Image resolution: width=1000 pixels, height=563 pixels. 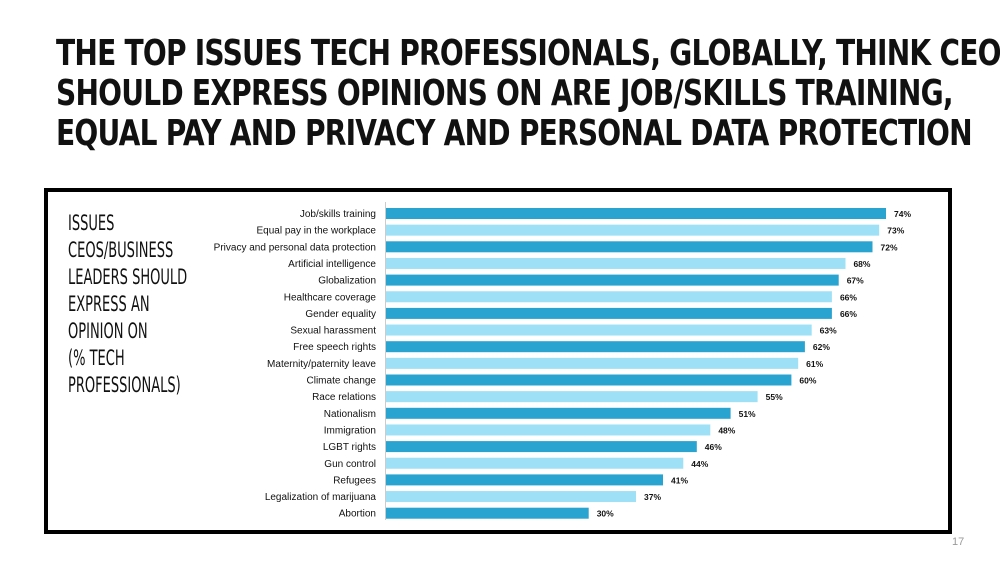 I want to click on side-label-line: CEOs/BUSINESS, so click(x=121, y=250).